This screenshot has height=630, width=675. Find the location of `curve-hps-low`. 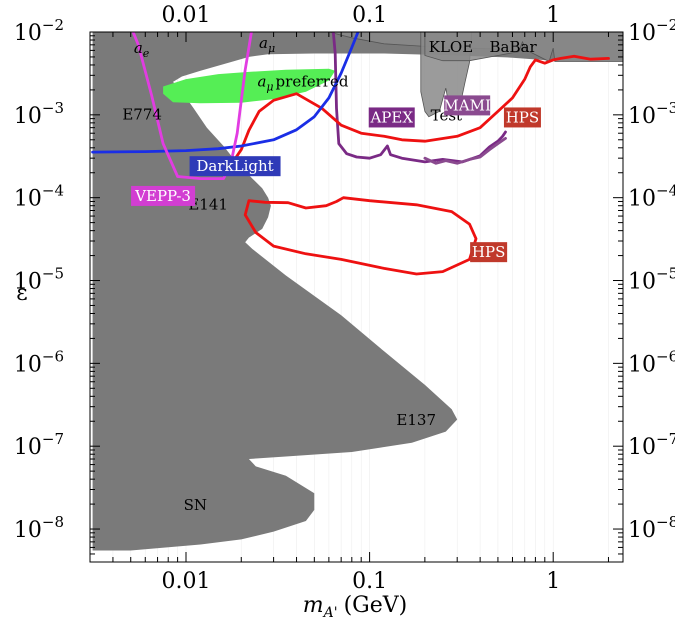

curve-hps-low is located at coordinates (360, 236).